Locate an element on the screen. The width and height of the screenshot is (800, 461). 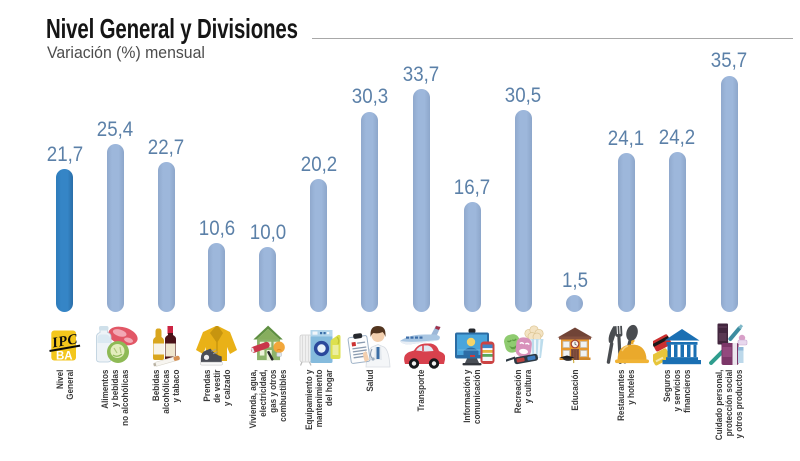
svg-text: BA is located at coordinates (64, 357).